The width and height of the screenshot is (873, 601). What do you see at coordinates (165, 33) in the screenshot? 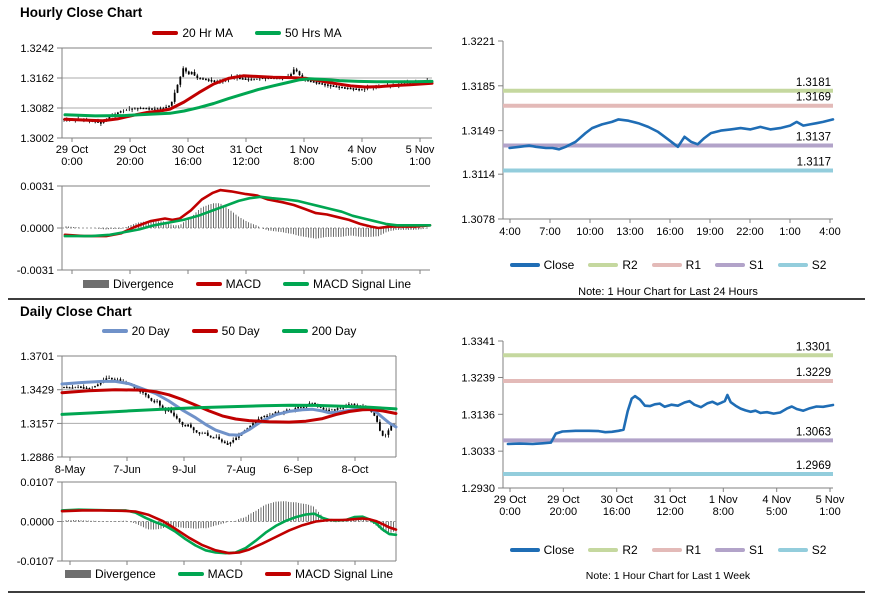
I see `20hr-ma-swatch` at bounding box center [165, 33].